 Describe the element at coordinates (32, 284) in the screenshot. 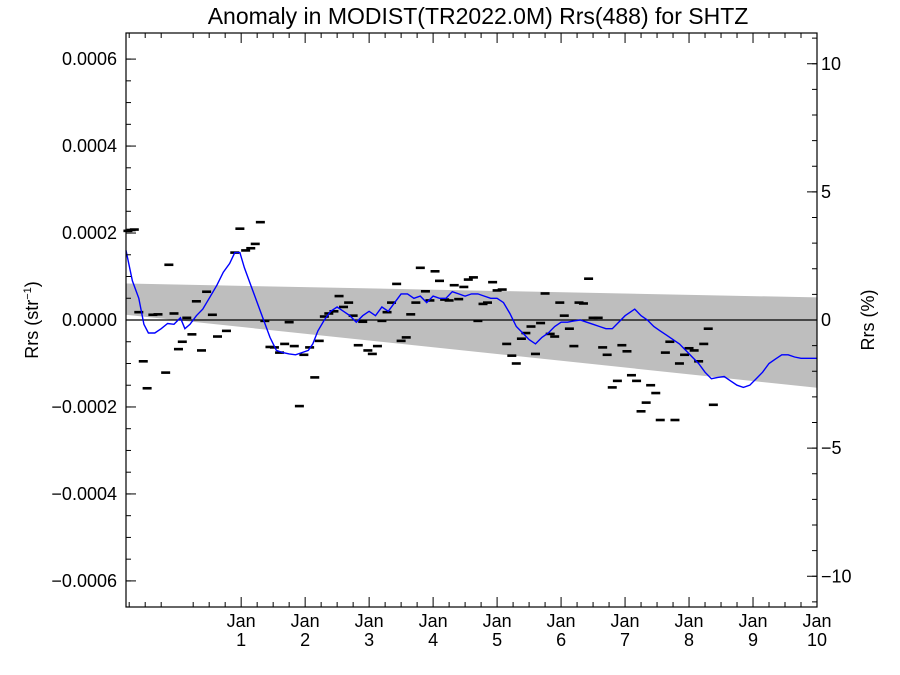

I see `left-axis-label-close: )` at that location.